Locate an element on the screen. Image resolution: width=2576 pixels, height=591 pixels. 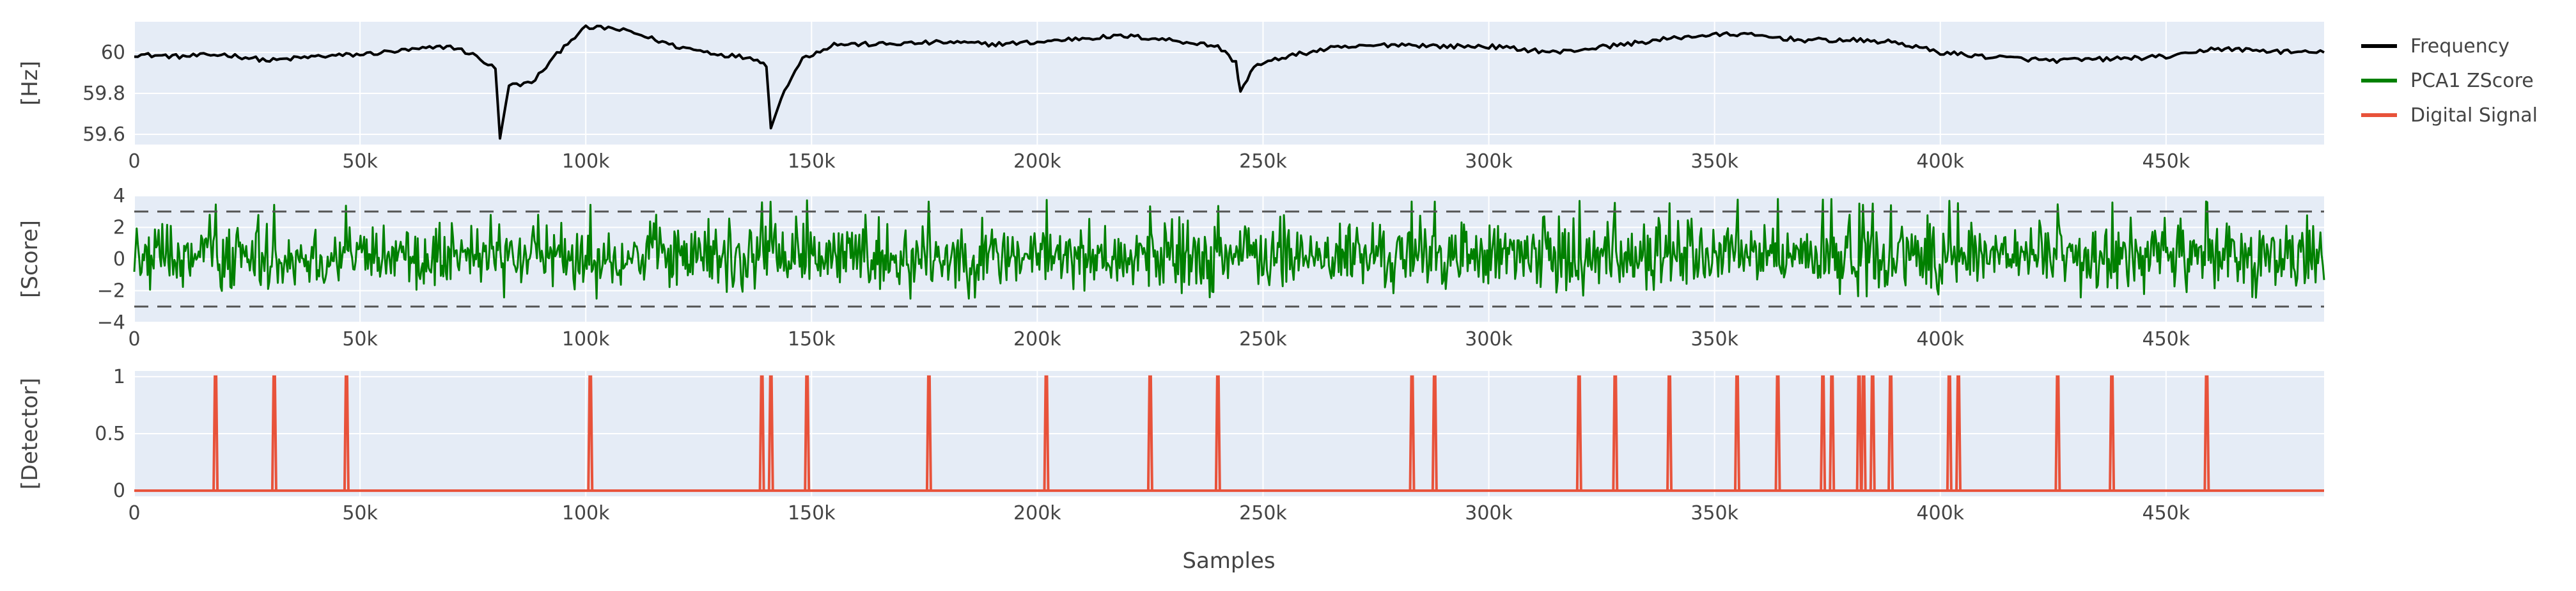
zscore-series is located at coordinates (1229, 249).